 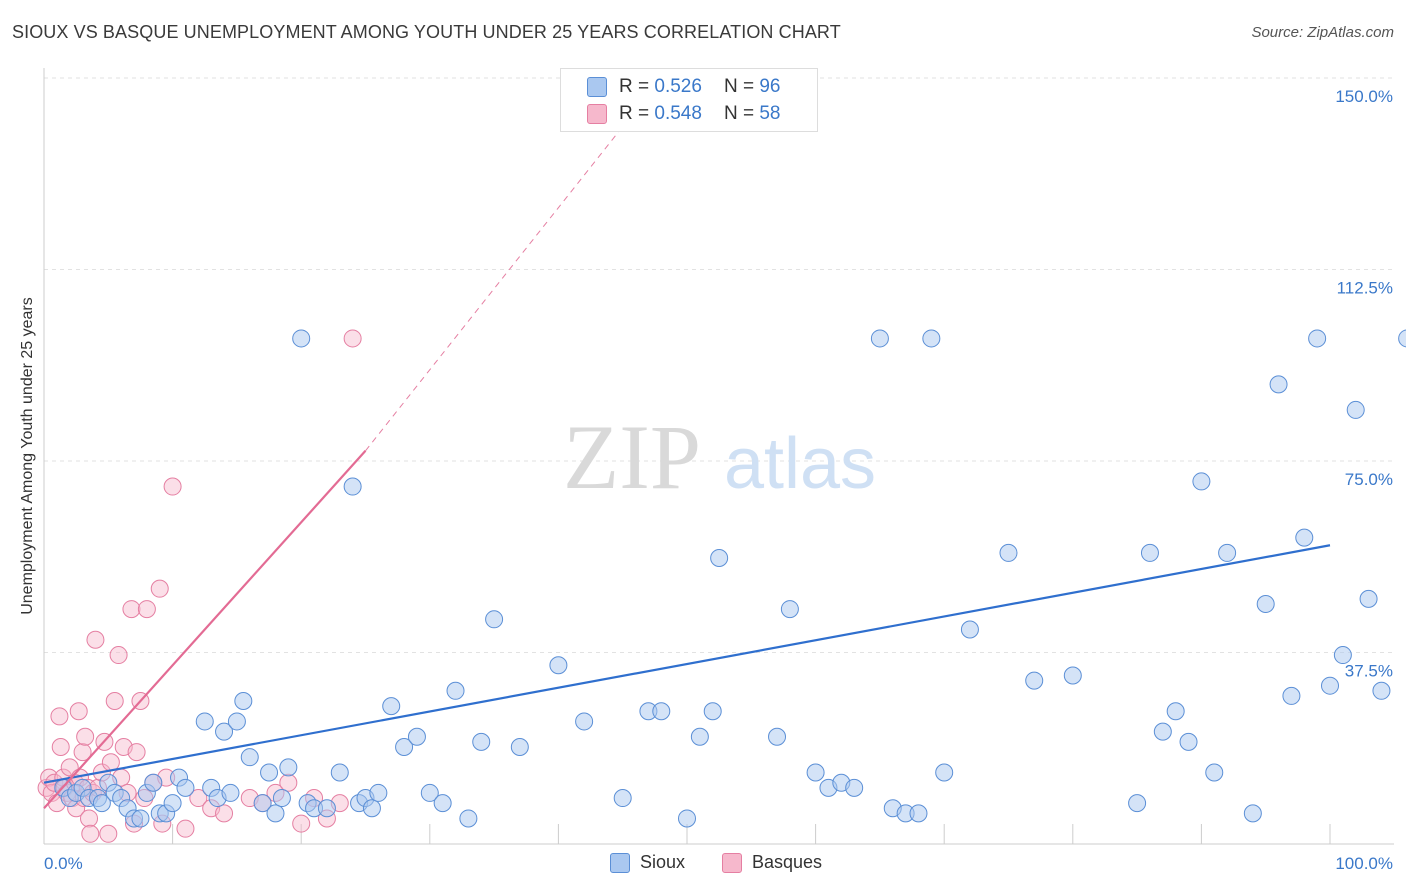 What do you see at coordinates (205, 629) in the screenshot?
I see `basque-trend-line` at bounding box center [205, 629].